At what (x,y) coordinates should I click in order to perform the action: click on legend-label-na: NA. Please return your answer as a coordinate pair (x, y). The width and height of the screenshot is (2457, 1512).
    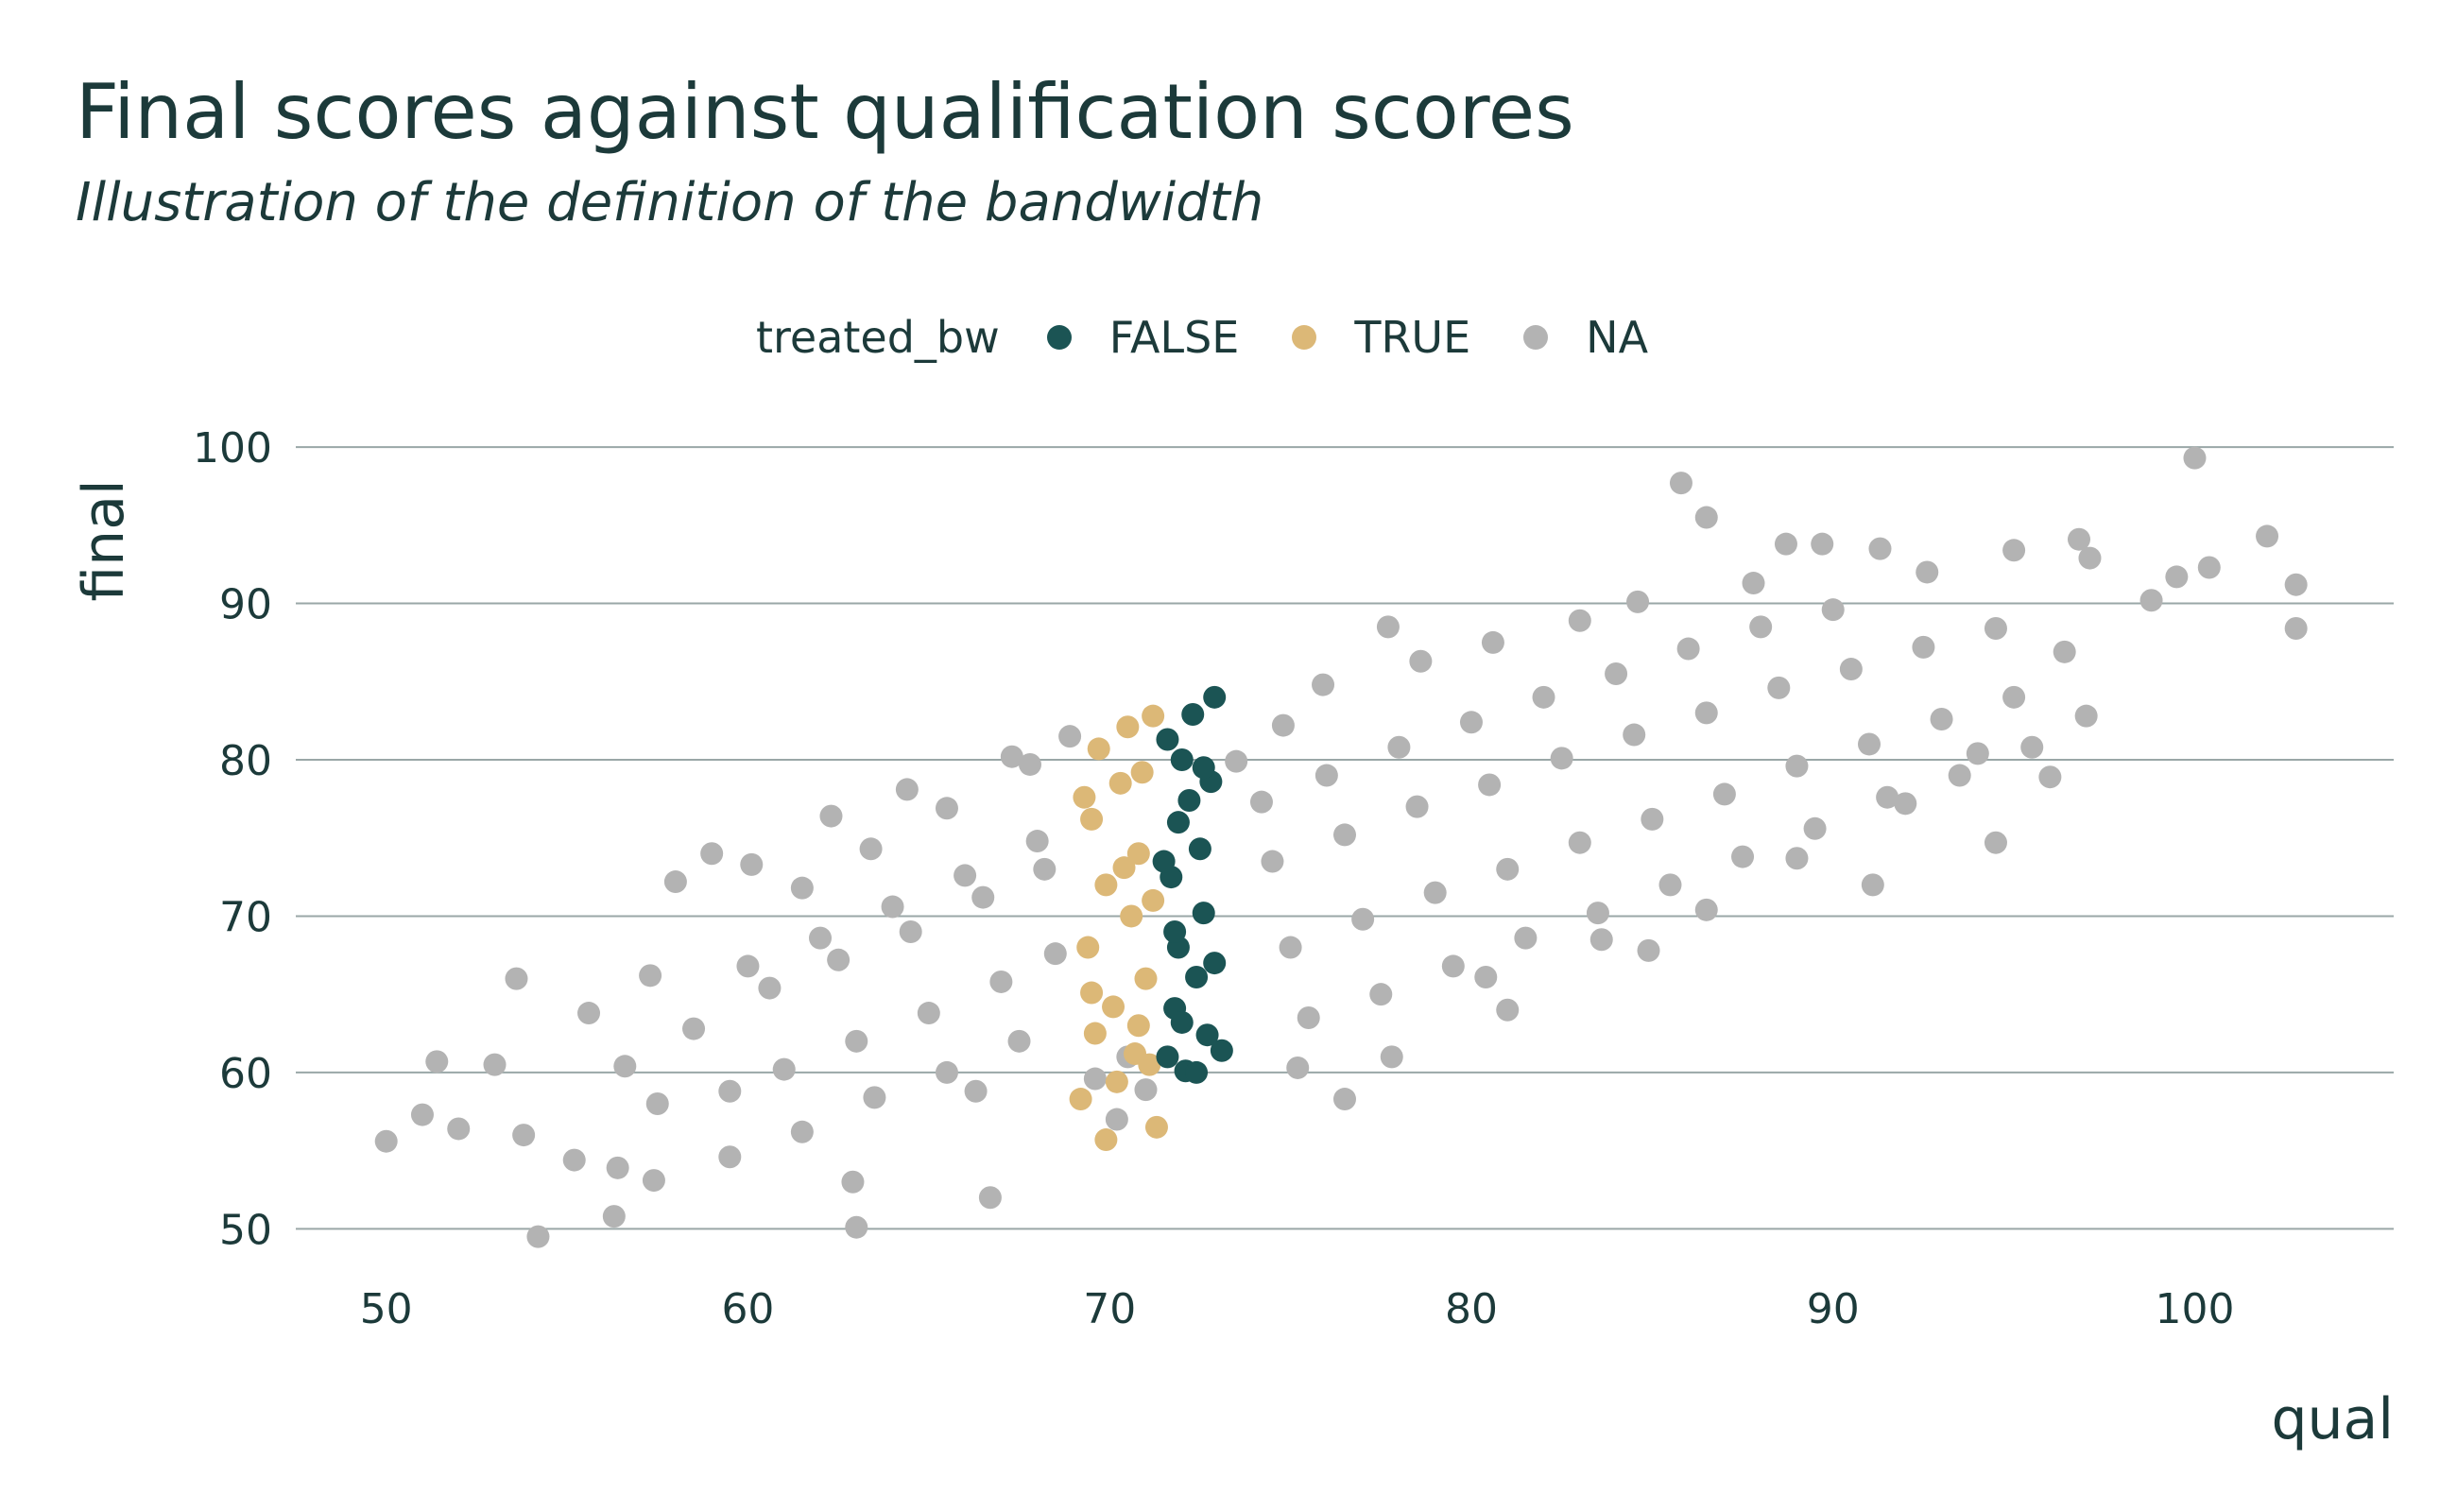
    Looking at the image, I should click on (1617, 337).